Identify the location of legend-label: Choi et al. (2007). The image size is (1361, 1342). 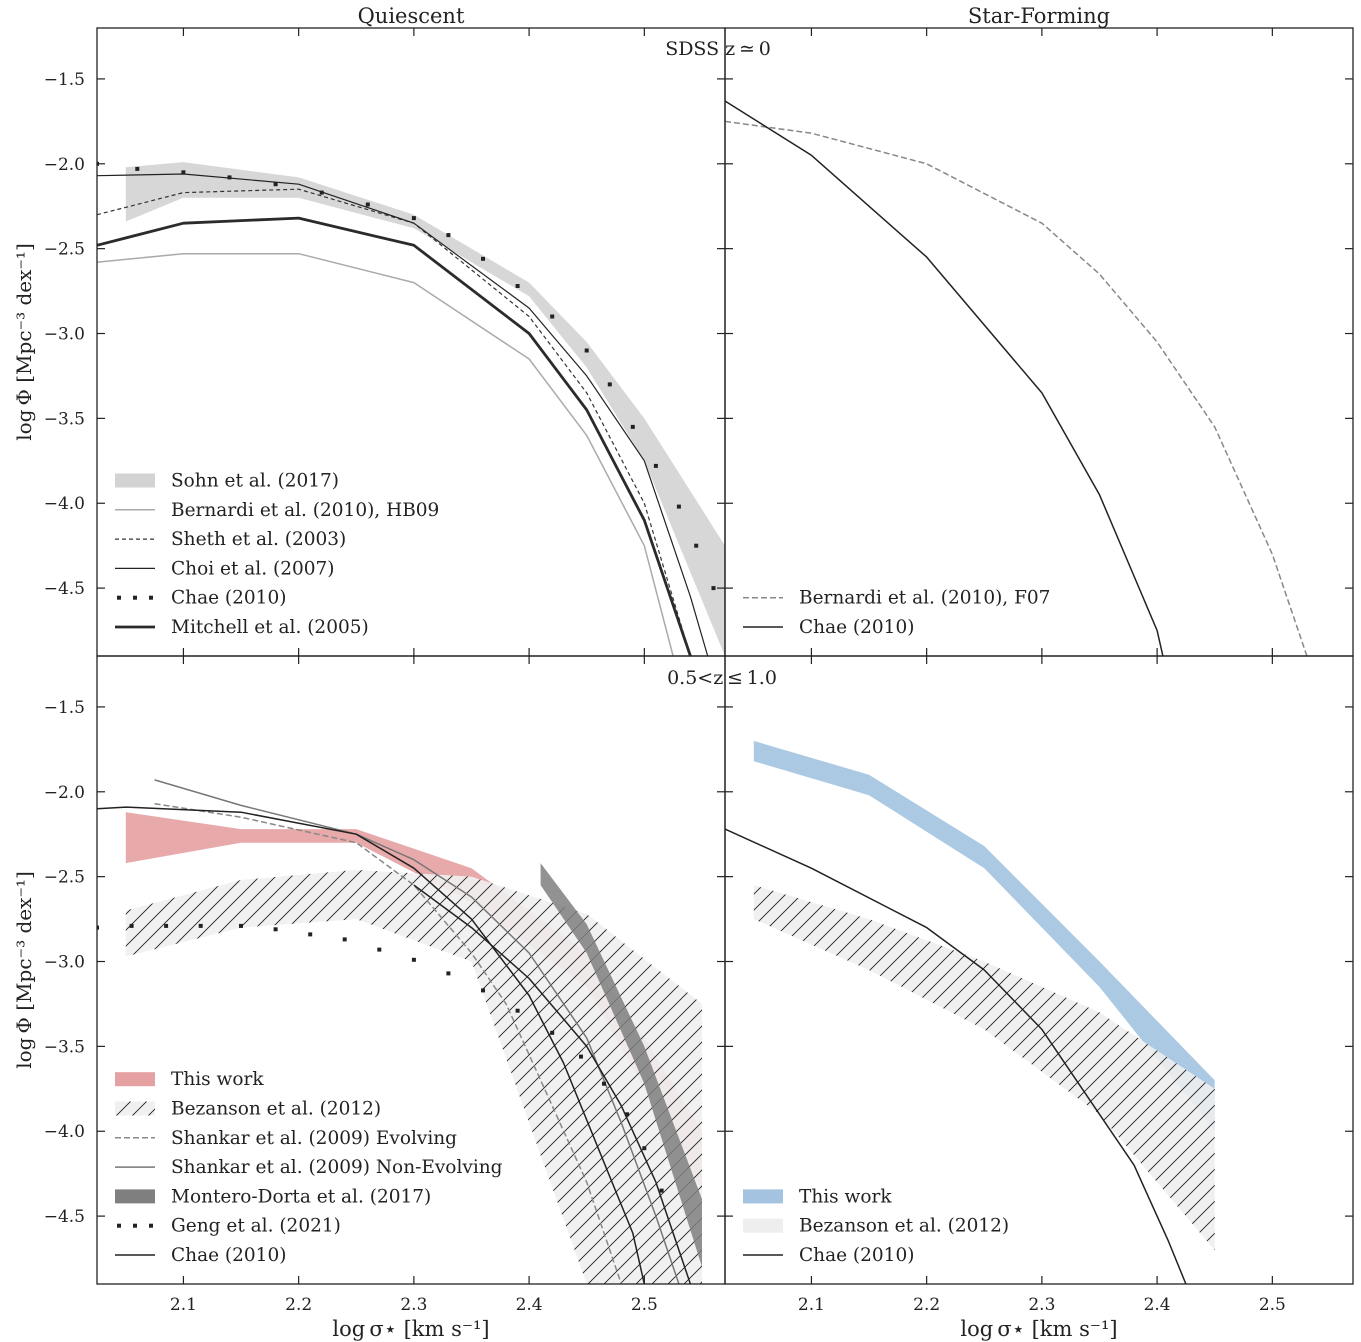
(253, 568).